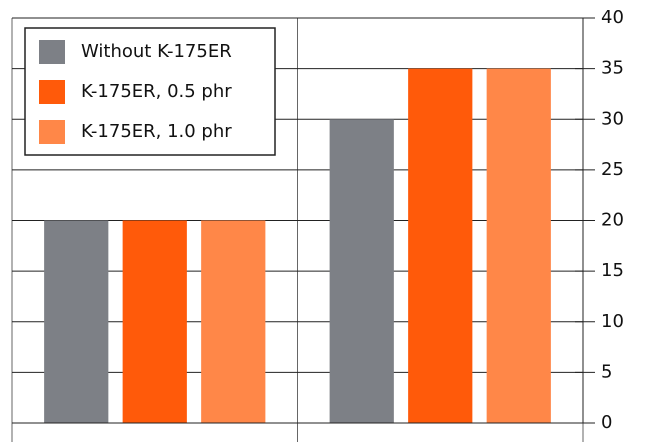  What do you see at coordinates (612, 17) in the screenshot?
I see `y-tick-label: 40` at bounding box center [612, 17].